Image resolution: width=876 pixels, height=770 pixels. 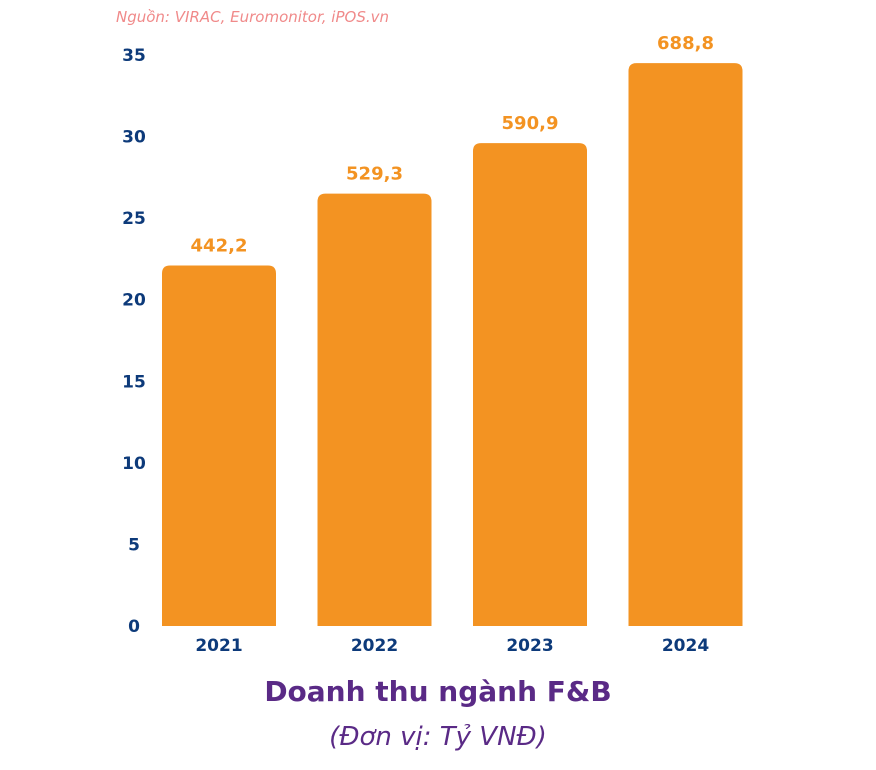 I want to click on y-tick-label: 10, so click(x=134, y=464).